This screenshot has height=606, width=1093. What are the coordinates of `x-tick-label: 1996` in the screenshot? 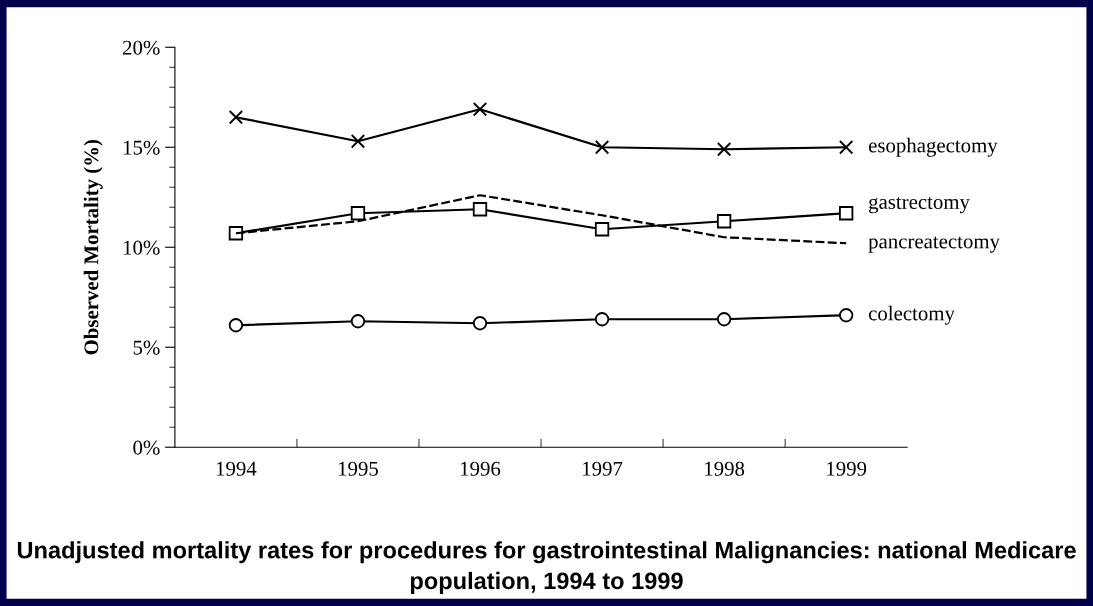 It's located at (481, 468).